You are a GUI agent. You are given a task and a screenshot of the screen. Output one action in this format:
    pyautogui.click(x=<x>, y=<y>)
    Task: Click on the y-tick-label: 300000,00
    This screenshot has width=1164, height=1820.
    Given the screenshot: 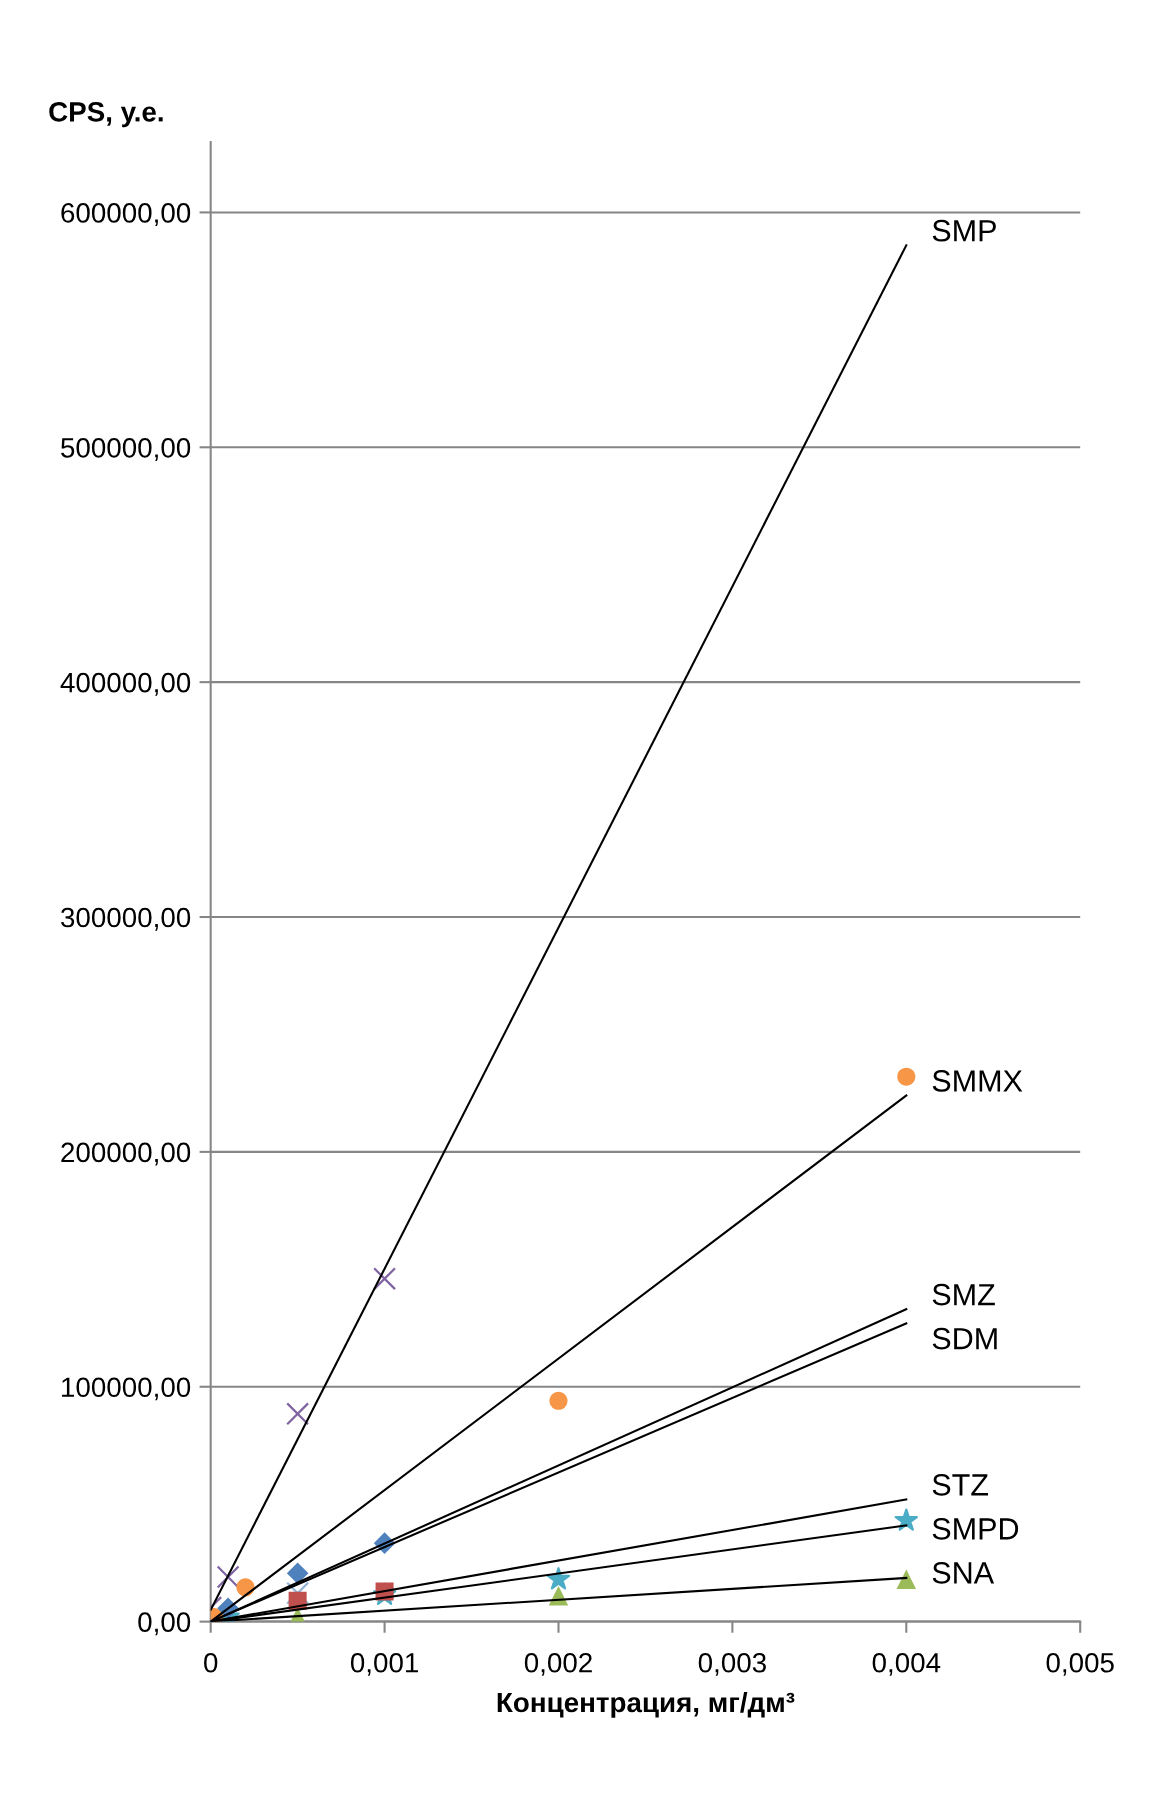 What is the action you would take?
    pyautogui.click(x=126, y=919)
    